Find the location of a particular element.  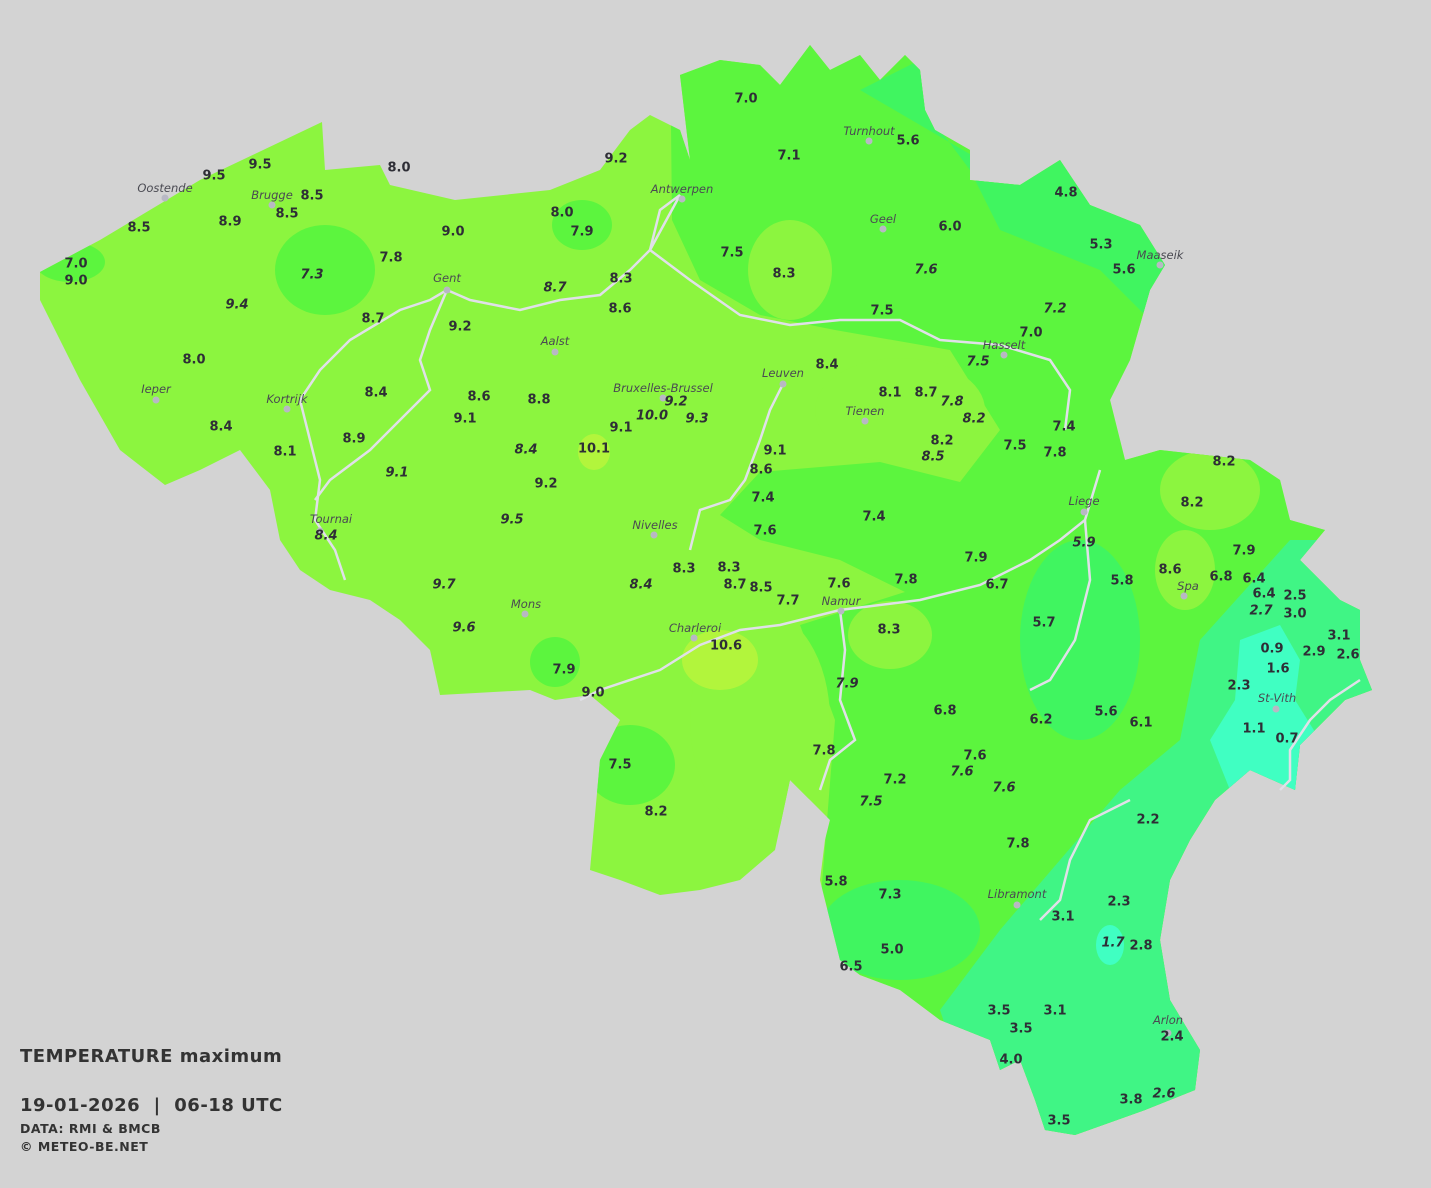

station-temperature-value: 2.3 is located at coordinates (1239, 686).